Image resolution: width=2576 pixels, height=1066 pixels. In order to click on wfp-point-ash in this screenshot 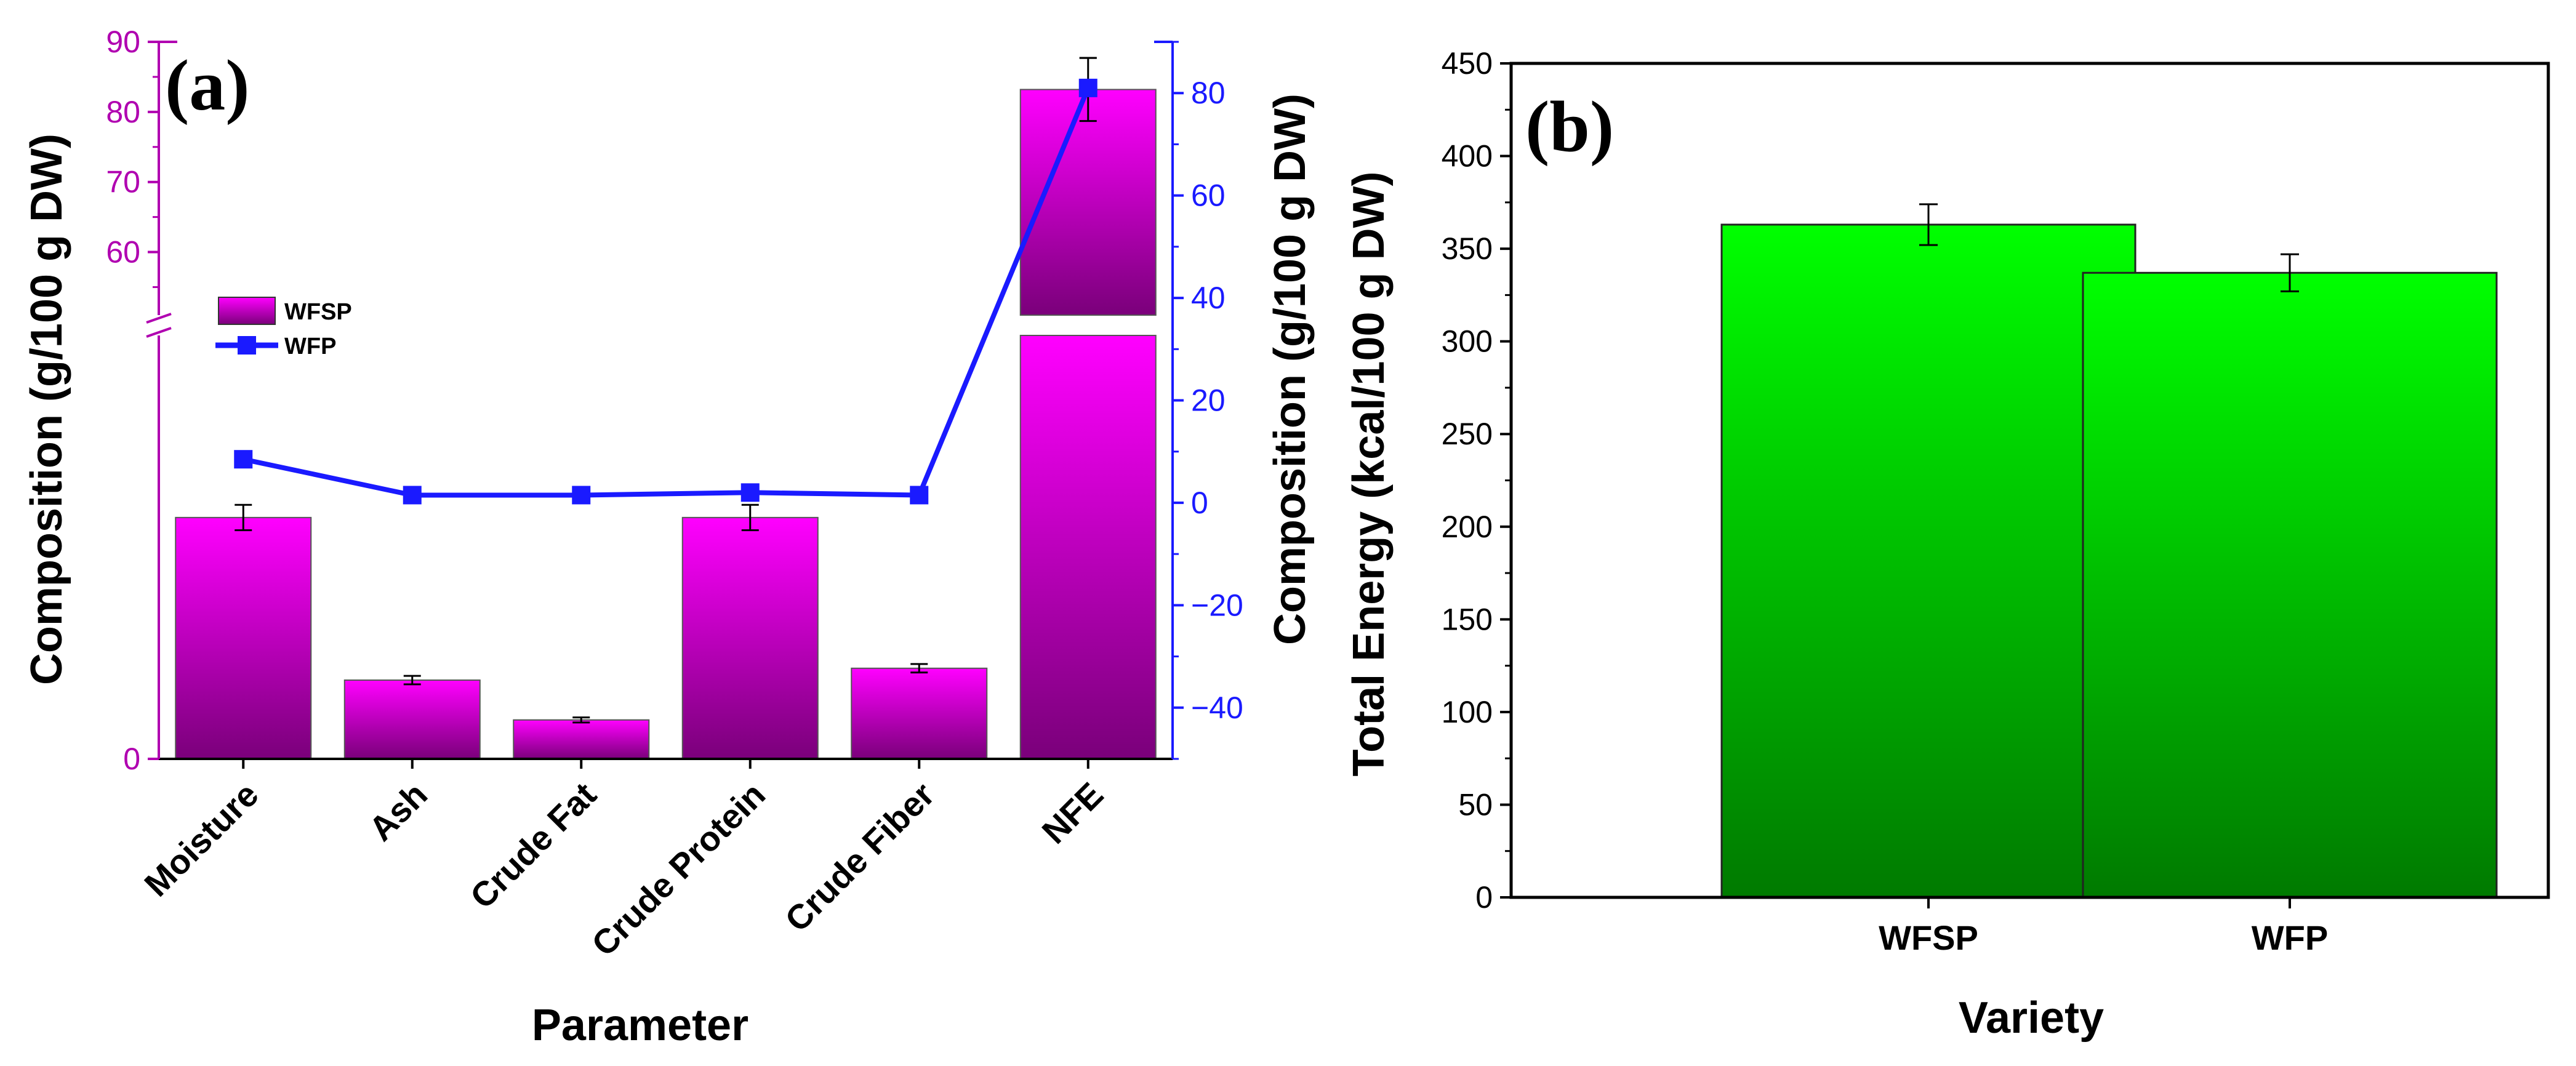, I will do `click(413, 496)`.